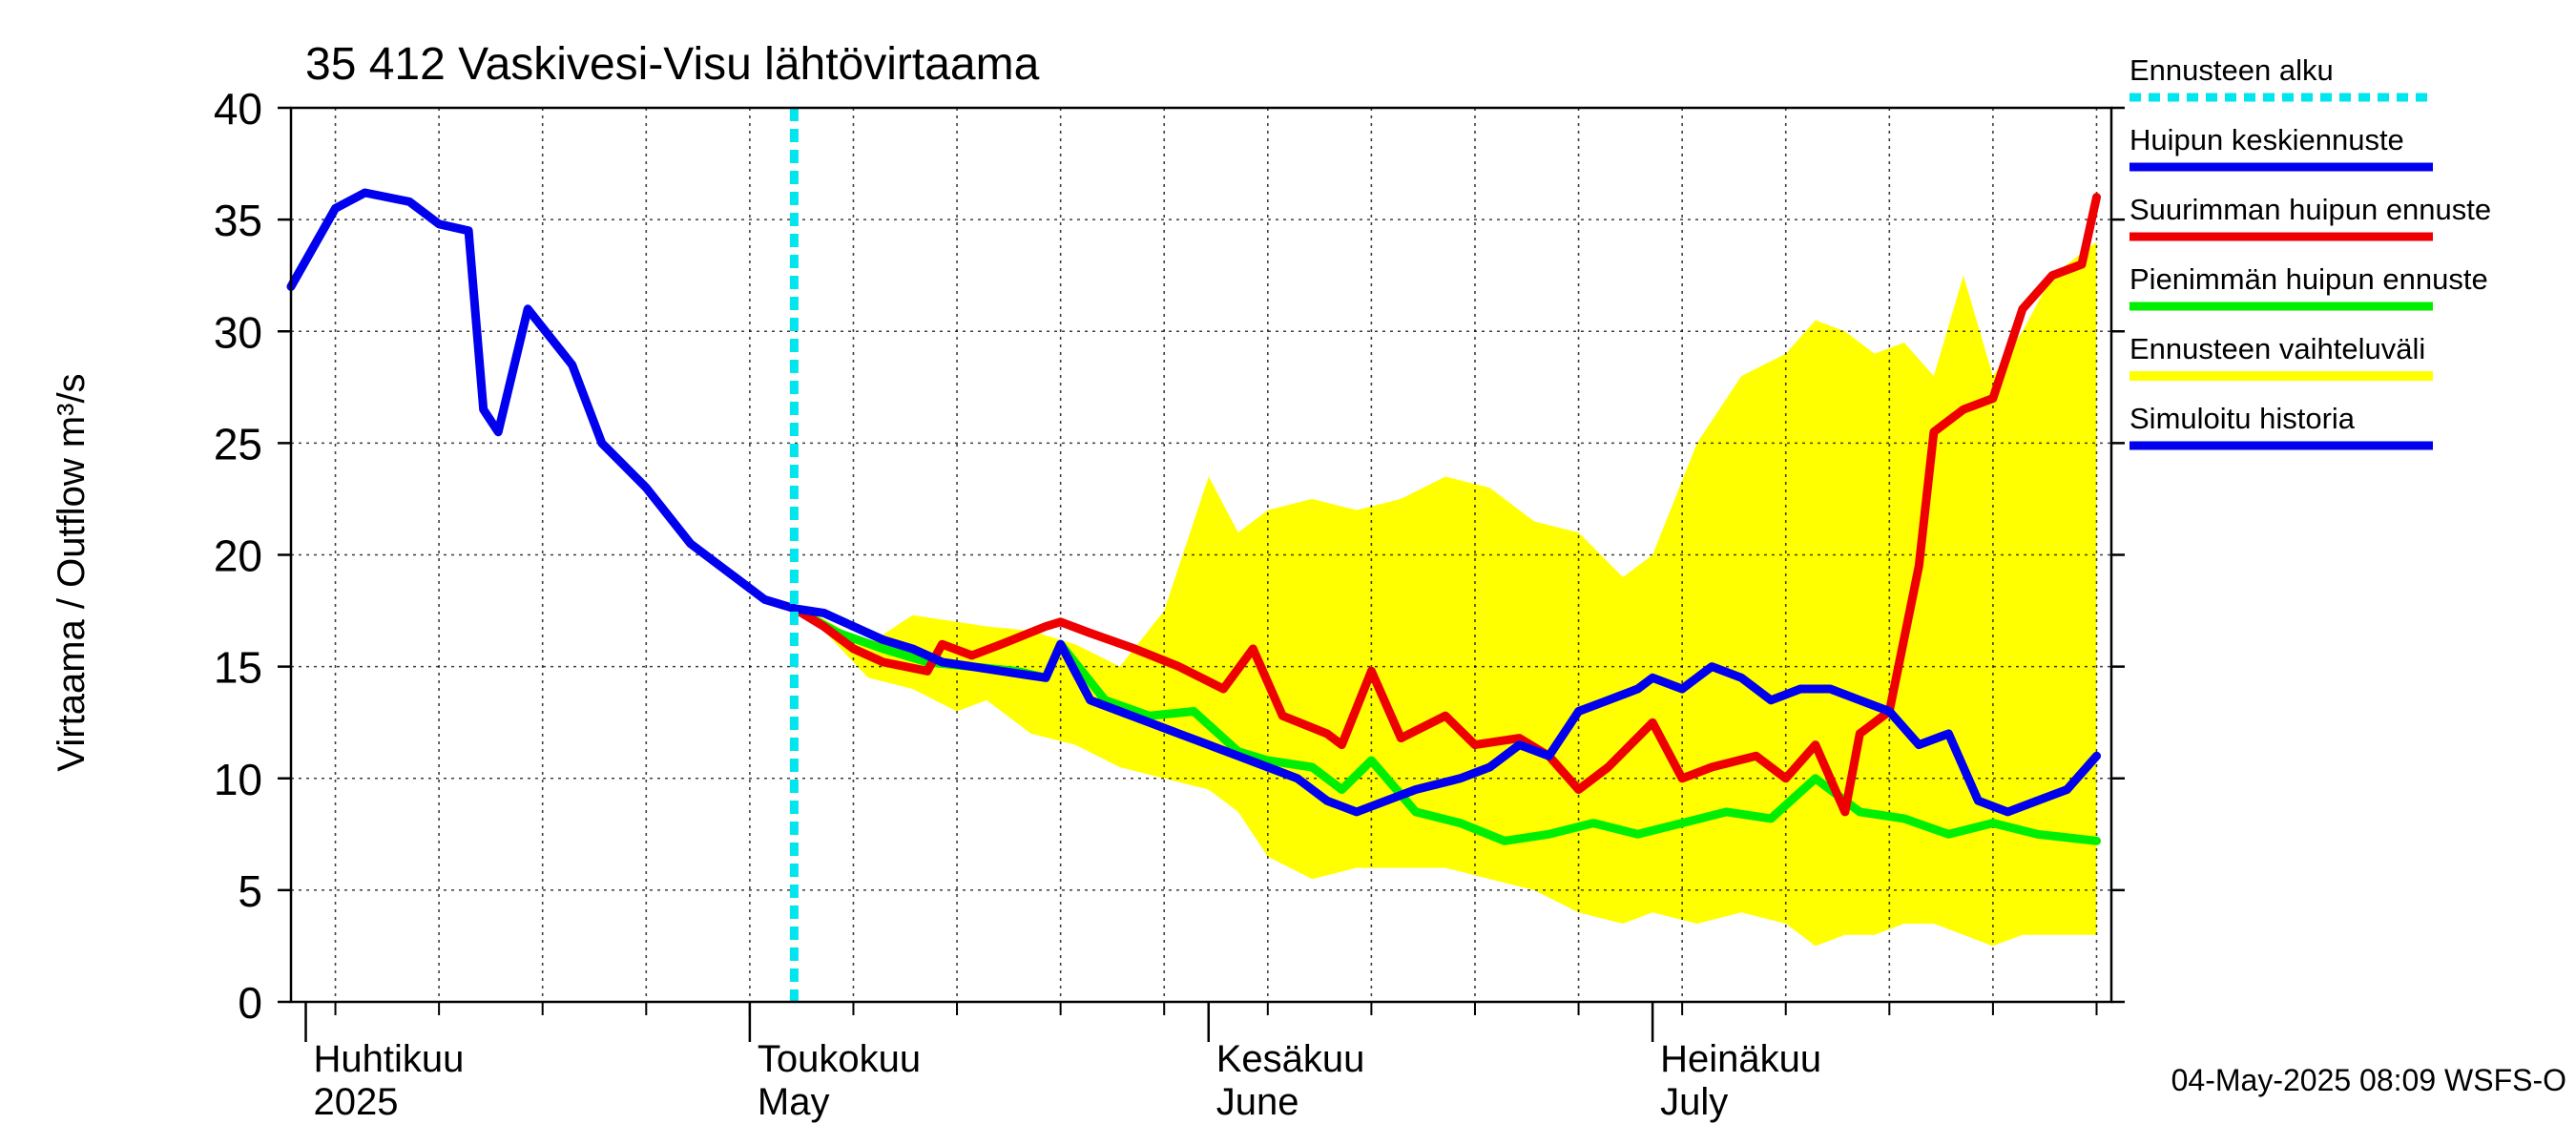 This screenshot has width=2576, height=1145. I want to click on y-tick-label: 15, so click(238, 668).